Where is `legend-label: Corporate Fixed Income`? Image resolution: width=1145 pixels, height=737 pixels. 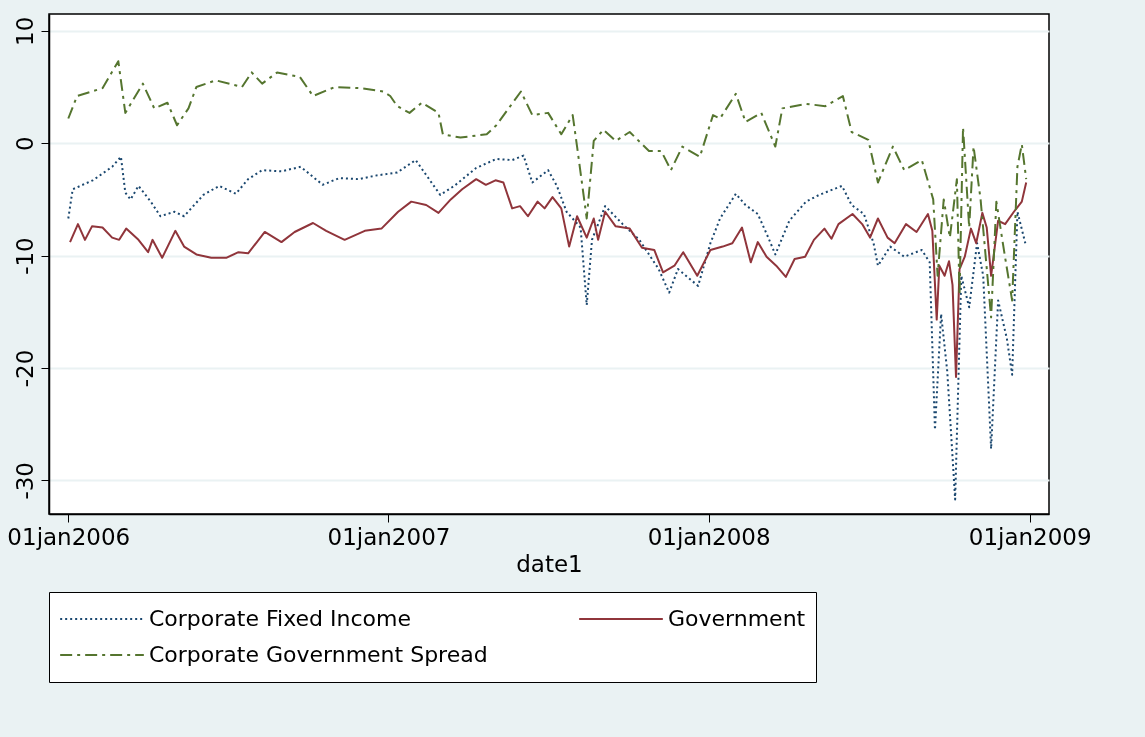
legend-label: Corporate Fixed Income is located at coordinates (280, 618).